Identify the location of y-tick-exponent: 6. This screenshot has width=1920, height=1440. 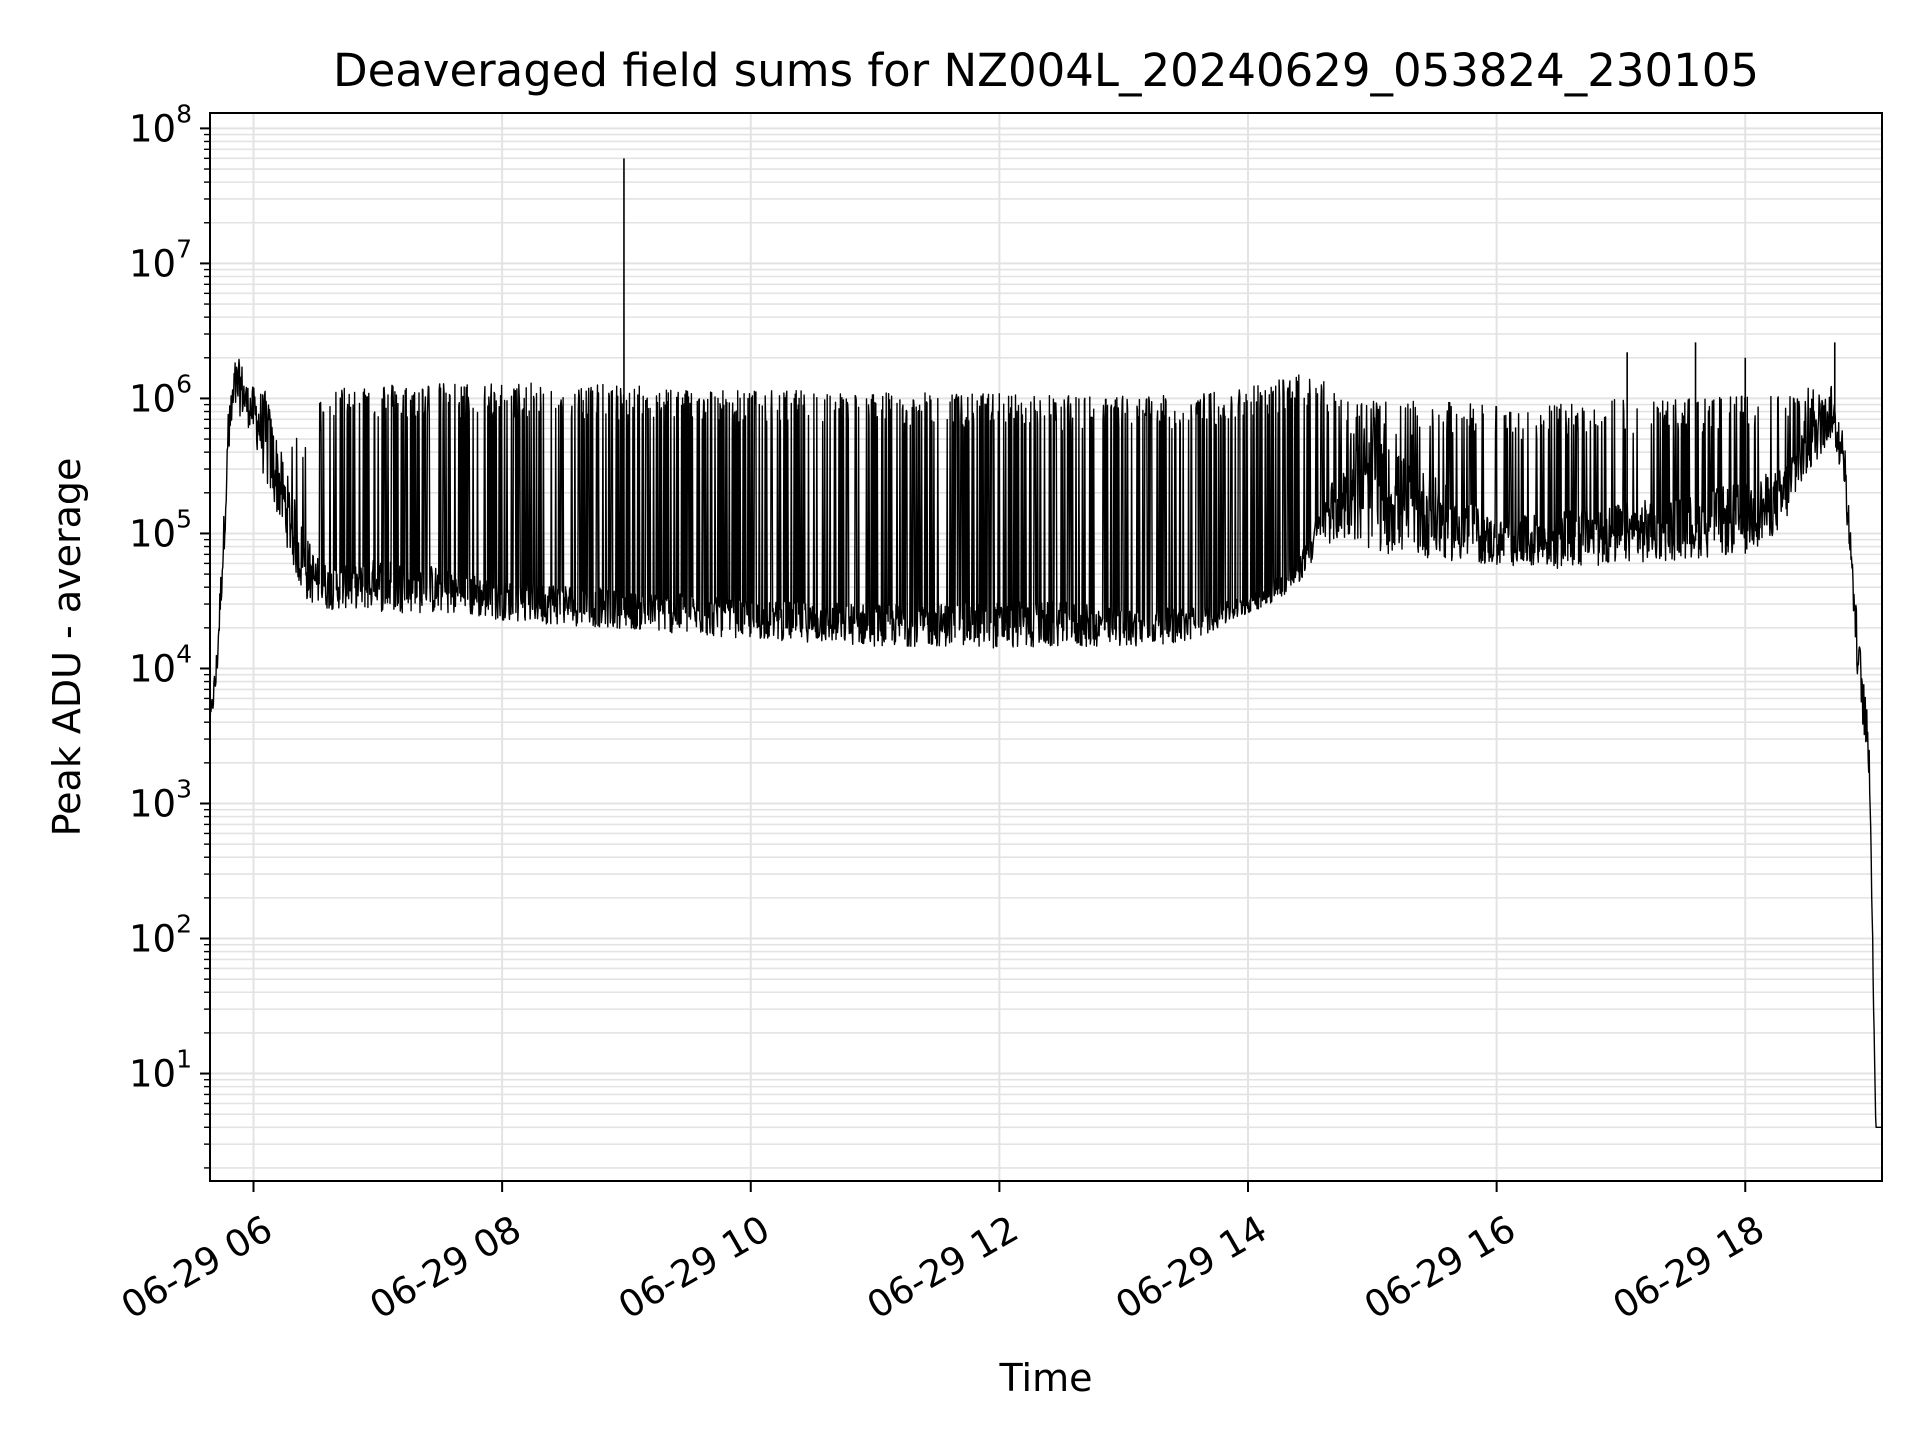
(184, 383).